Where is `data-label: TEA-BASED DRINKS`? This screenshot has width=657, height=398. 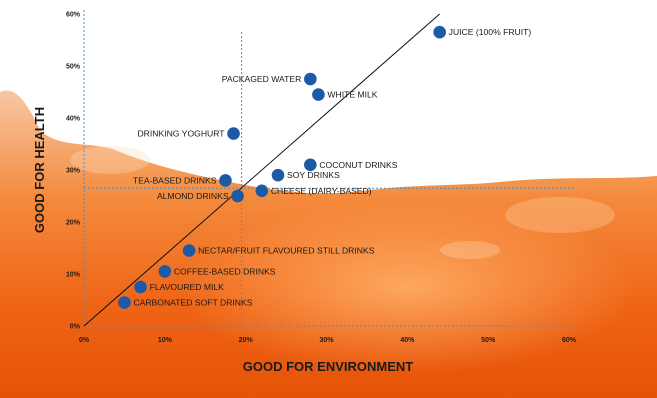 data-label: TEA-BASED DRINKS is located at coordinates (175, 180).